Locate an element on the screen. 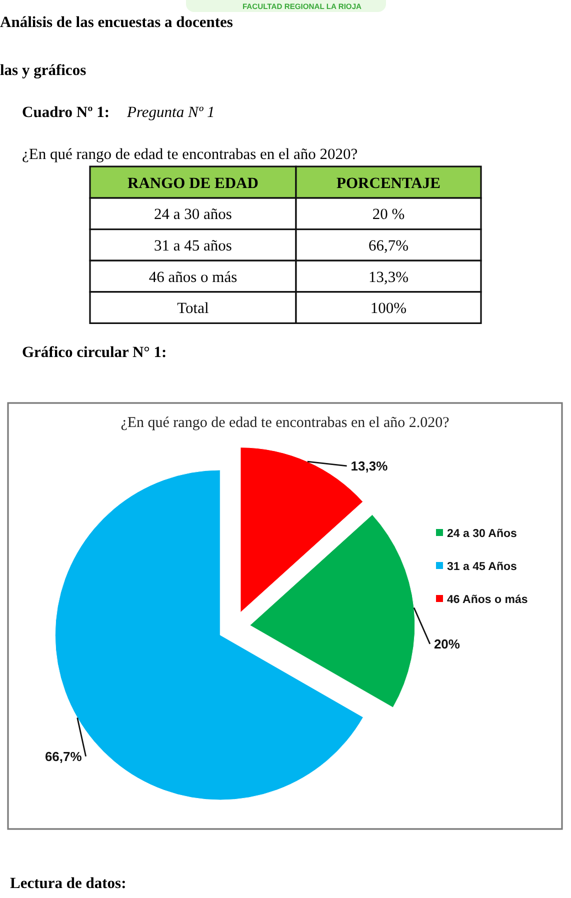 This screenshot has width=571, height=898. text: RANGO DE EDAD is located at coordinates (193, 183).